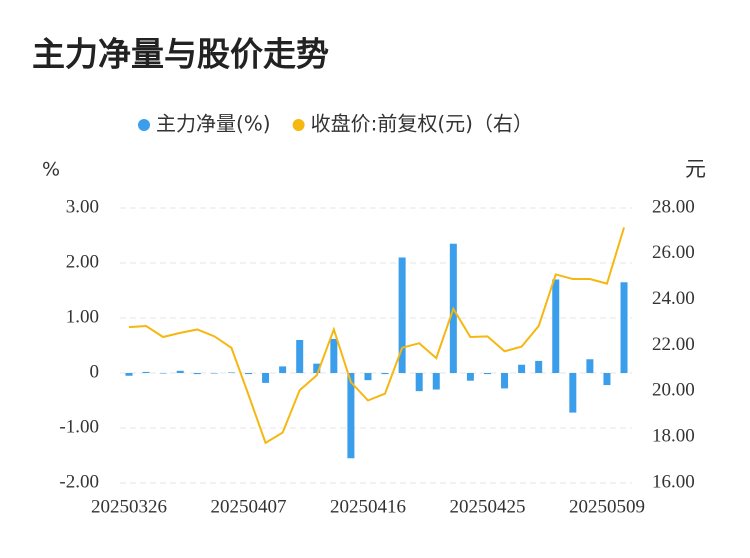 The height and width of the screenshot is (558, 750). Describe the element at coordinates (51, 170) in the screenshot. I see `y-axis-label: %` at that location.